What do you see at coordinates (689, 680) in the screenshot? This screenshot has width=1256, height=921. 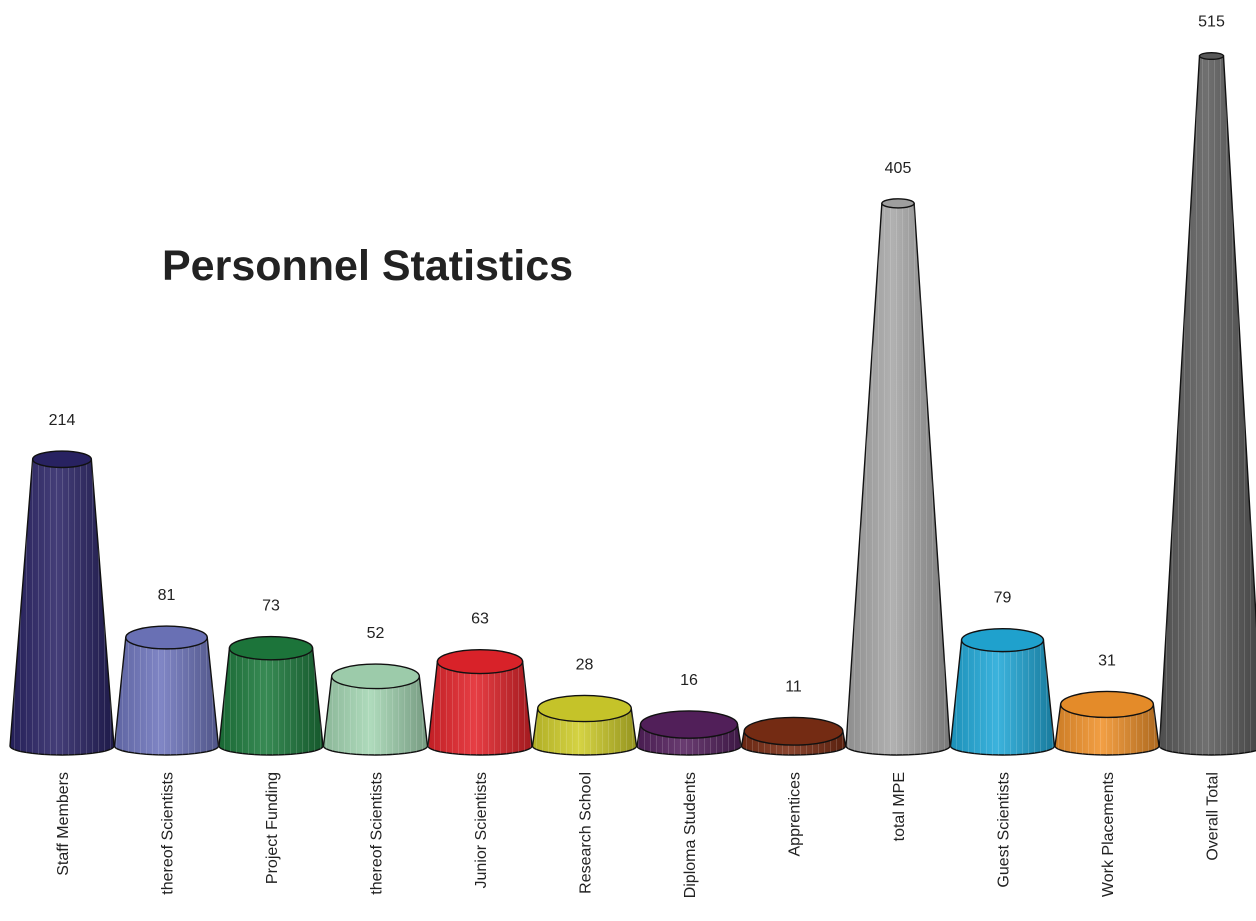 I see `value-label: 16` at bounding box center [689, 680].